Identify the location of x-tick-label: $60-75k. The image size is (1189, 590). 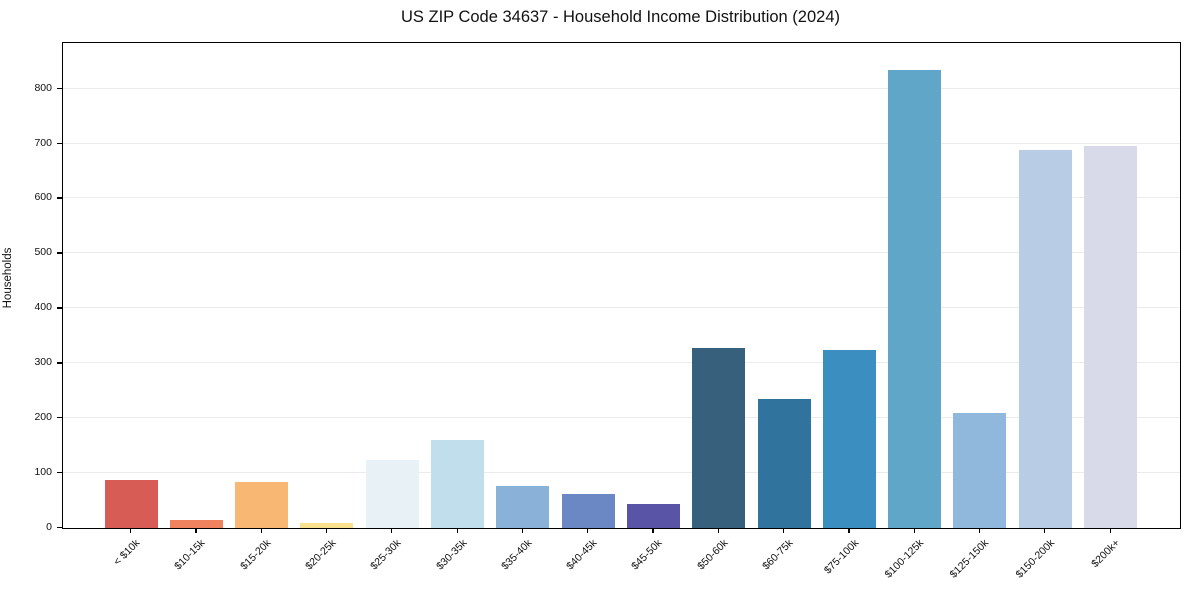
(778, 555).